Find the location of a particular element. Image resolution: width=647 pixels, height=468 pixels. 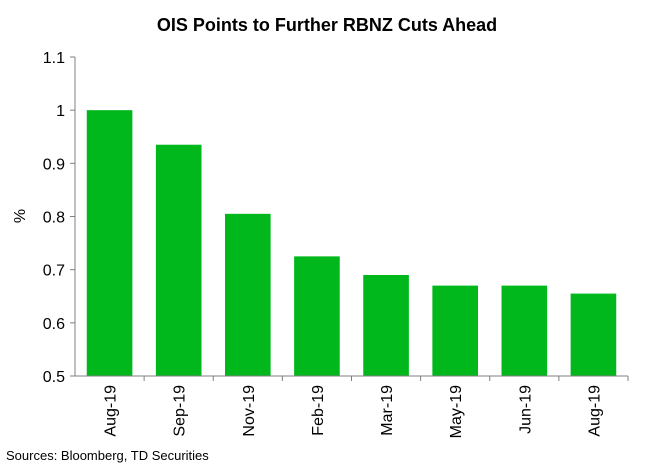

y-tick-label: 1.1 is located at coordinates (54, 58).